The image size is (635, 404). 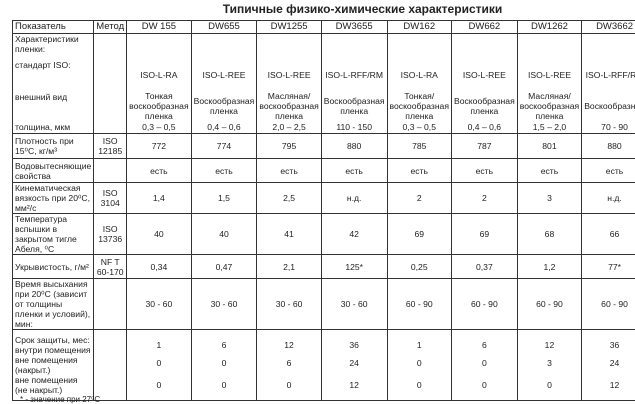 I want to click on value-cell: 77*, so click(x=608, y=267).